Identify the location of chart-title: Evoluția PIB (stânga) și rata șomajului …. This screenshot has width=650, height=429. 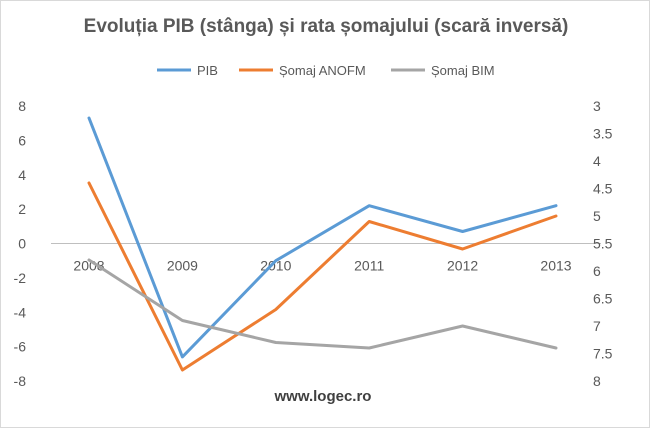
(326, 26).